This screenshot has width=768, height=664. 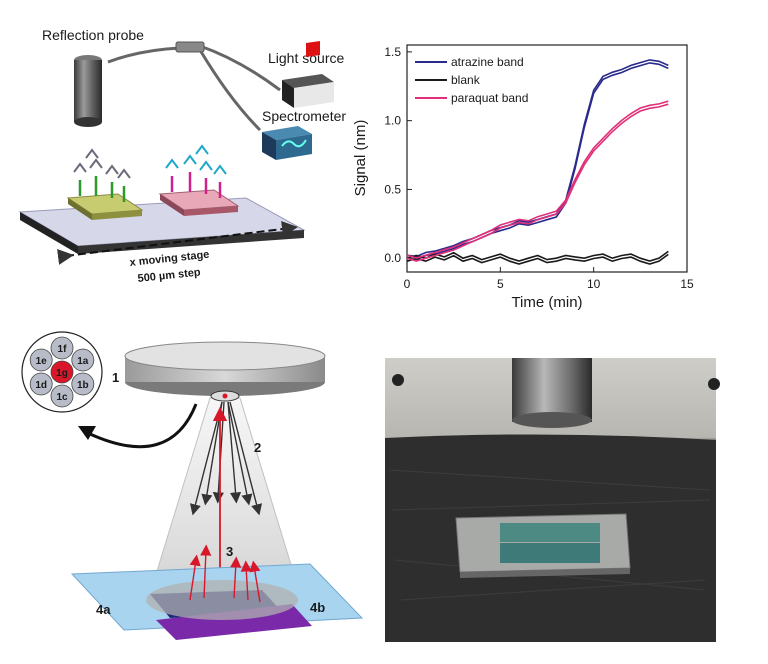 I want to click on legend-label-paraquat: paraquat band, so click(x=489, y=98).